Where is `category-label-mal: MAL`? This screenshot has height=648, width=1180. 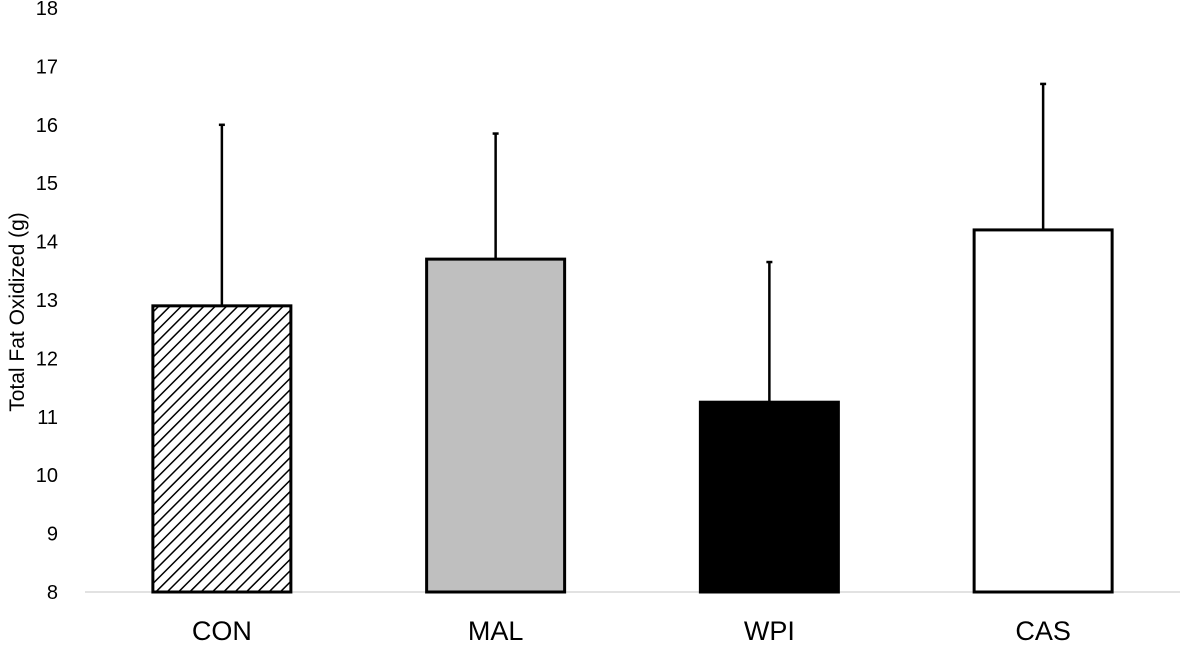 category-label-mal: MAL is located at coordinates (496, 631).